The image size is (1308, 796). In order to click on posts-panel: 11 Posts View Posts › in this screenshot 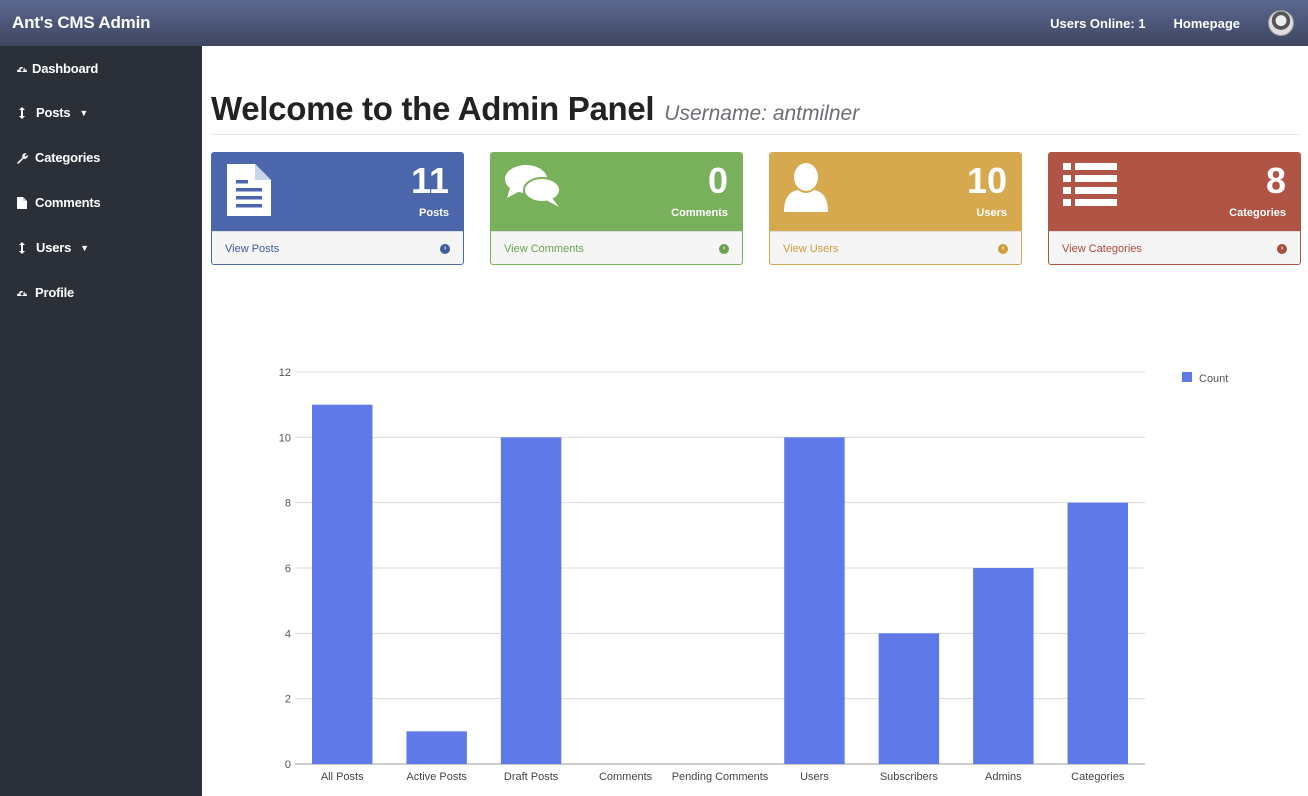, I will do `click(337, 208)`.